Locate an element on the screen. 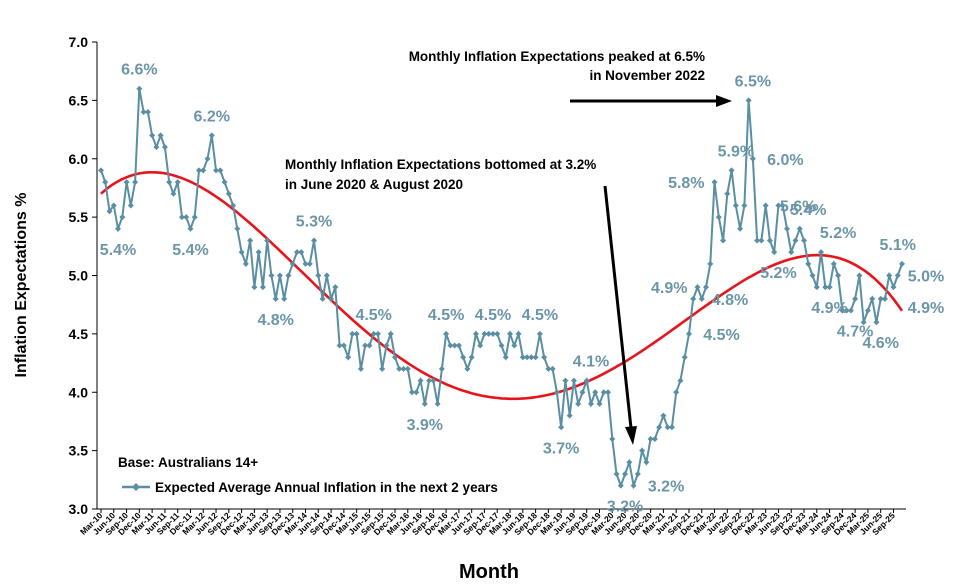  y-tick-label: 3.0 is located at coordinates (79, 509).